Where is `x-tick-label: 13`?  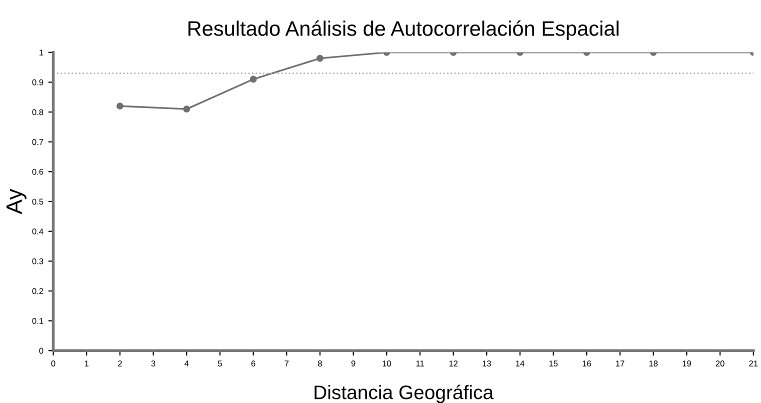
x-tick-label: 13 is located at coordinates (486, 363).